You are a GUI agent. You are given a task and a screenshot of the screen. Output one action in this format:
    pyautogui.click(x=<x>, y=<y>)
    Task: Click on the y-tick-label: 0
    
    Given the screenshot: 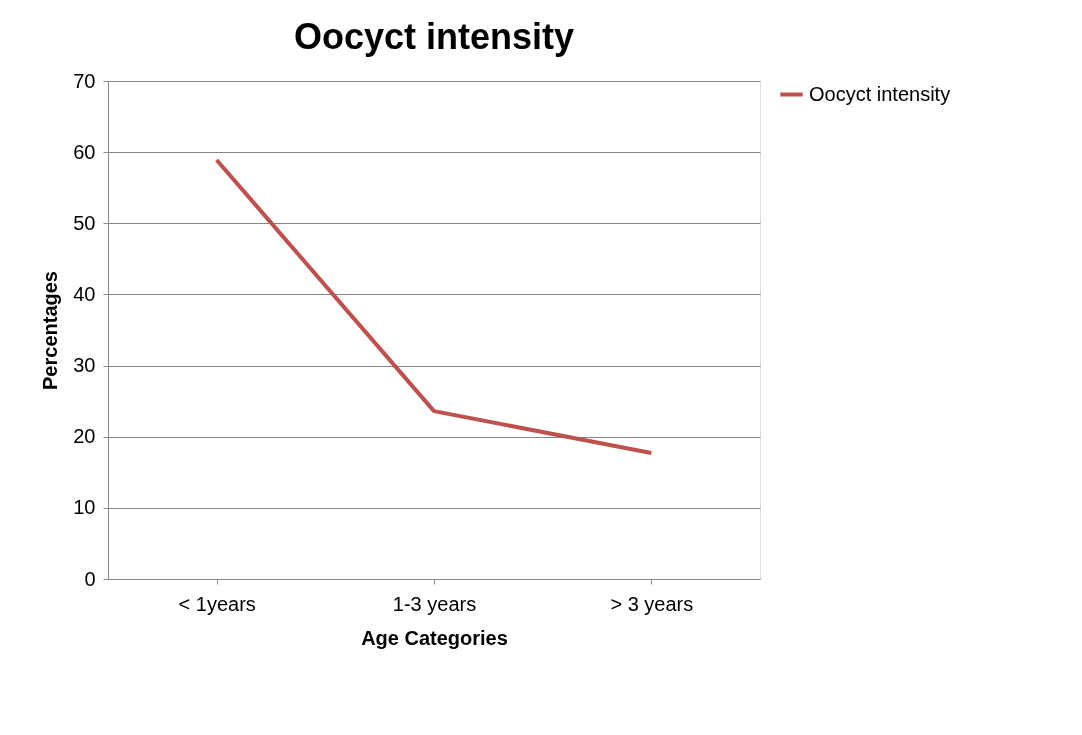 What is the action you would take?
    pyautogui.click(x=90, y=578)
    